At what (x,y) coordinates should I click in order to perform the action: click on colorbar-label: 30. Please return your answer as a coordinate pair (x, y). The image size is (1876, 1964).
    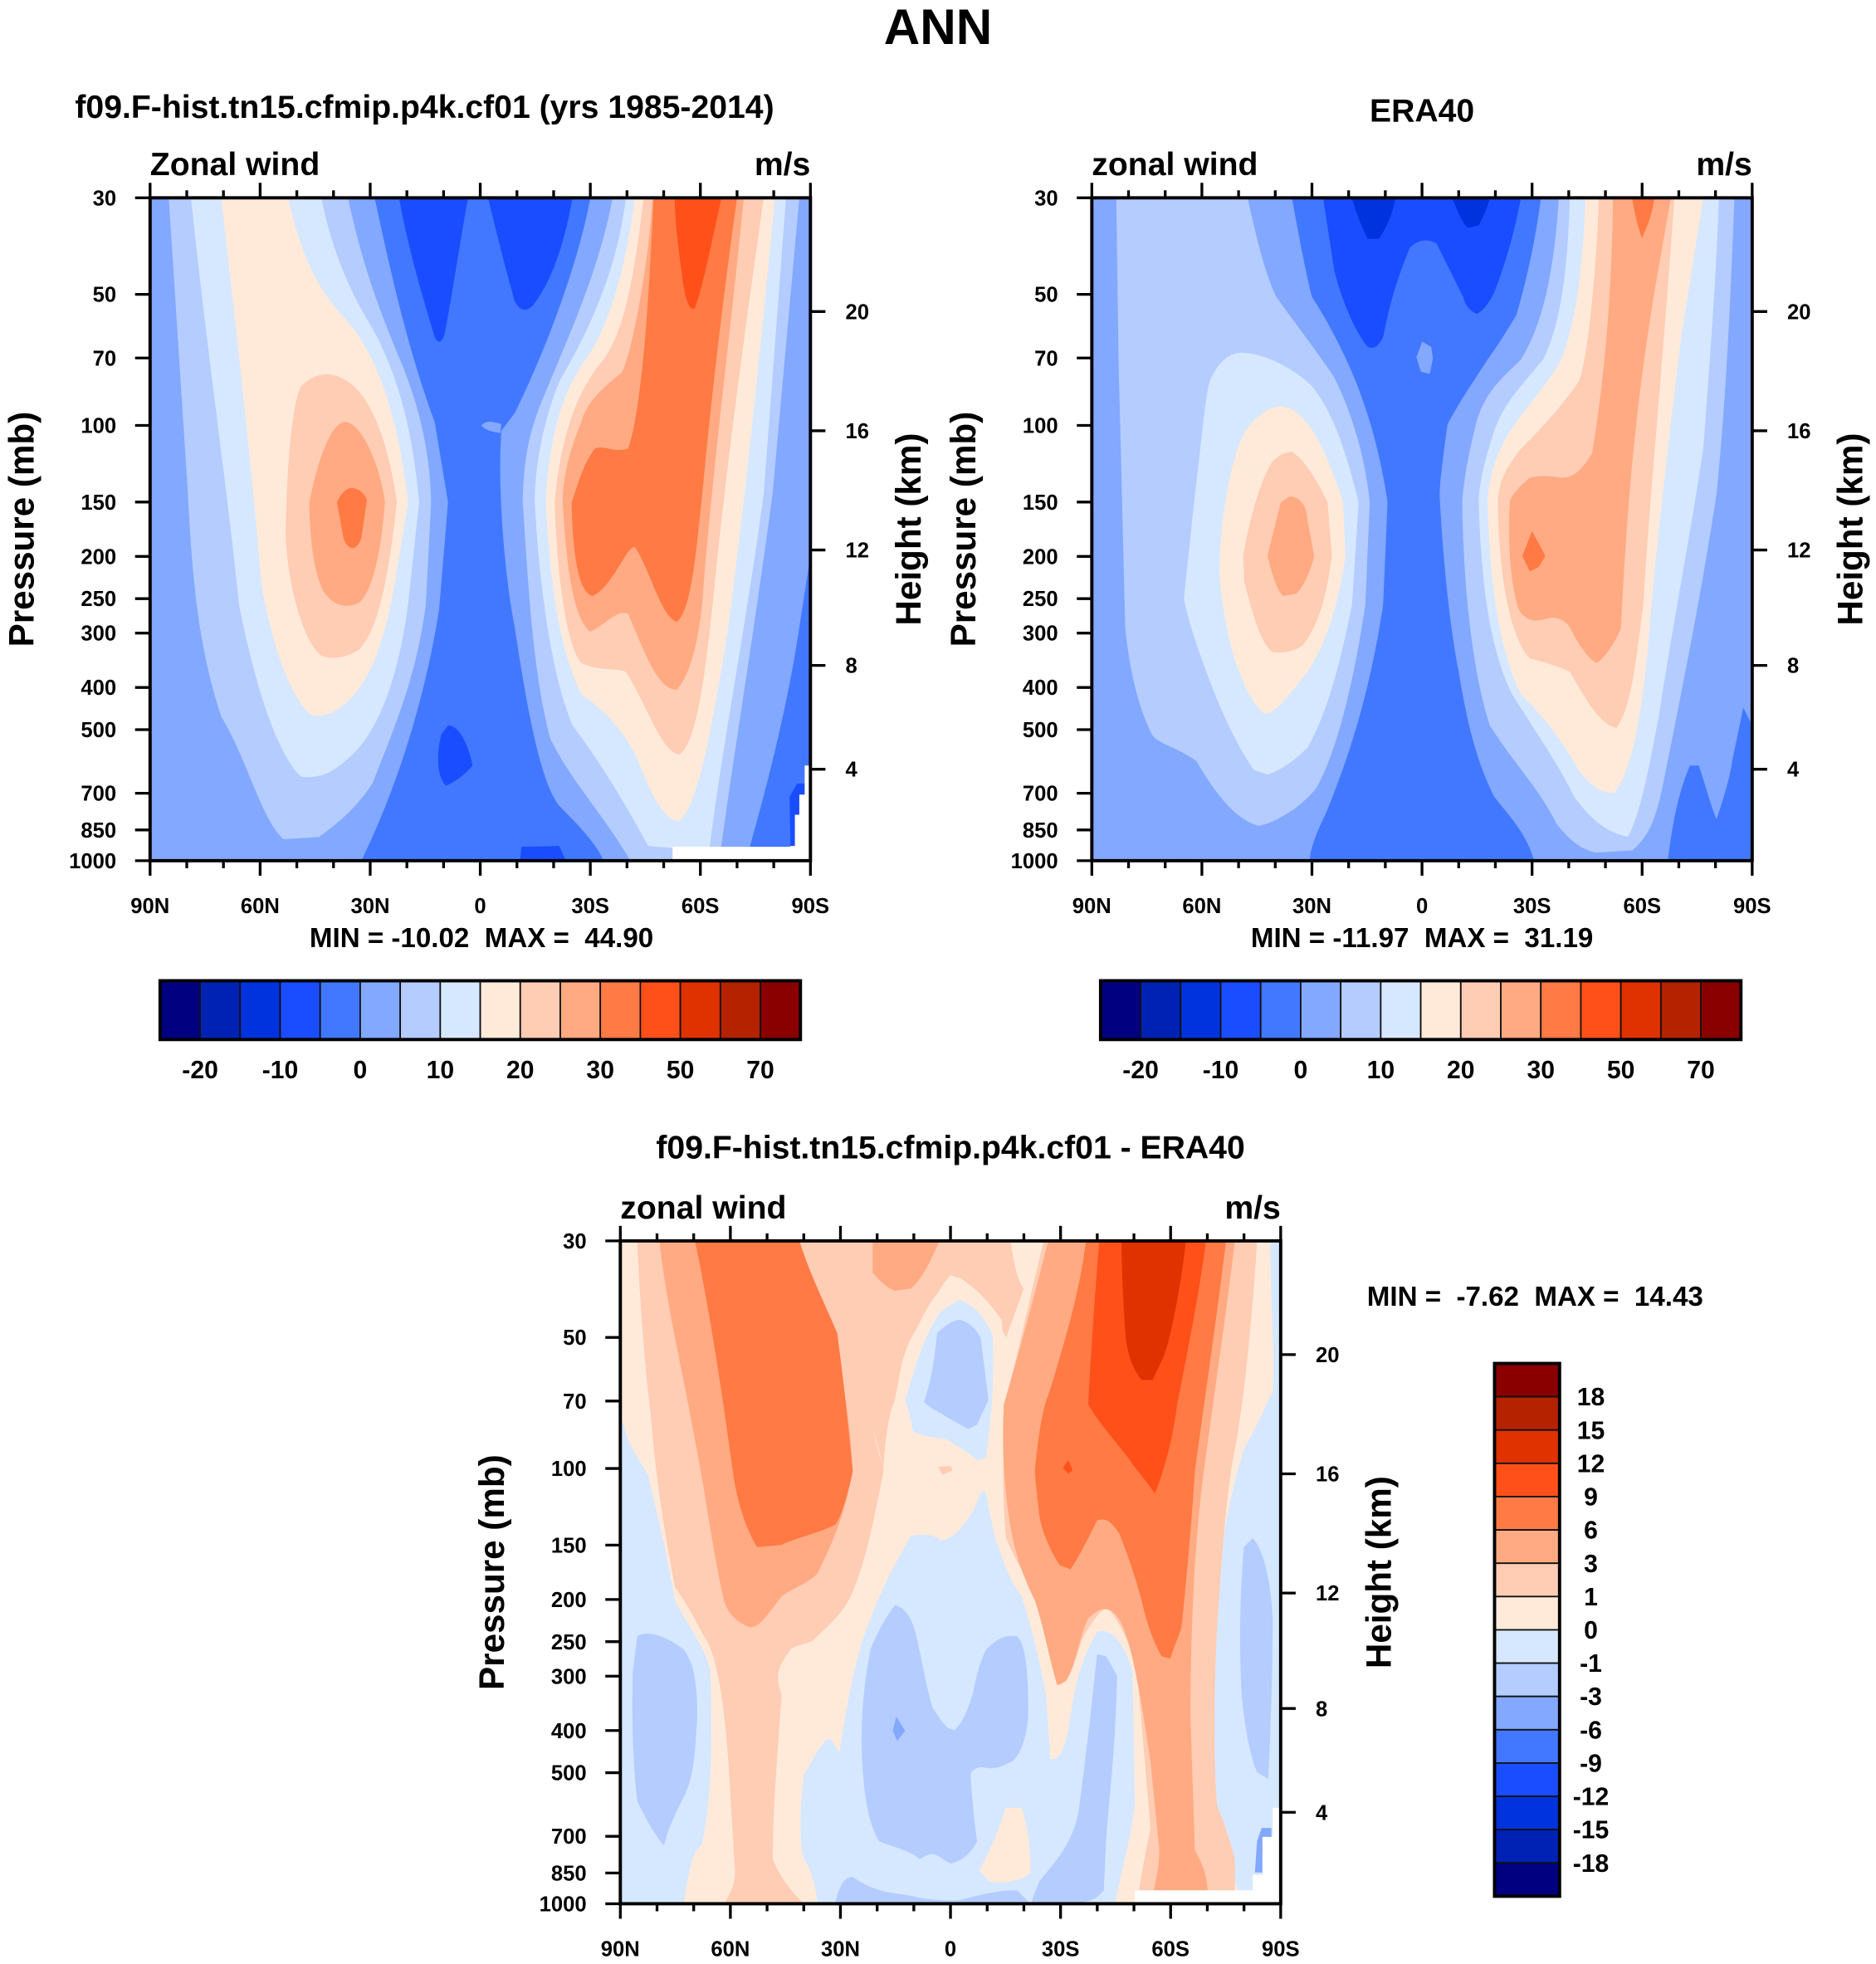
    Looking at the image, I should click on (1541, 1070).